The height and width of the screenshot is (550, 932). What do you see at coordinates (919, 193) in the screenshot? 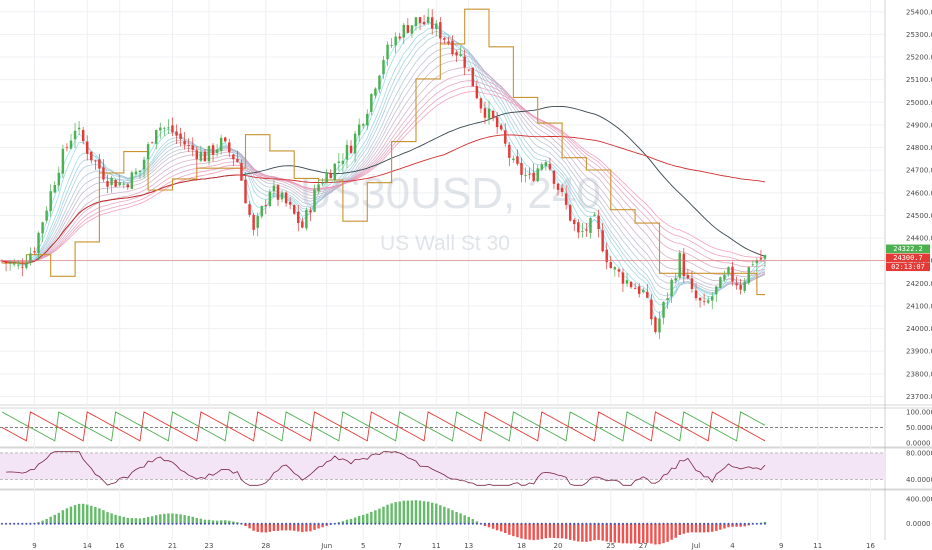
I see `price-axis-tick-label: 24600.0` at bounding box center [919, 193].